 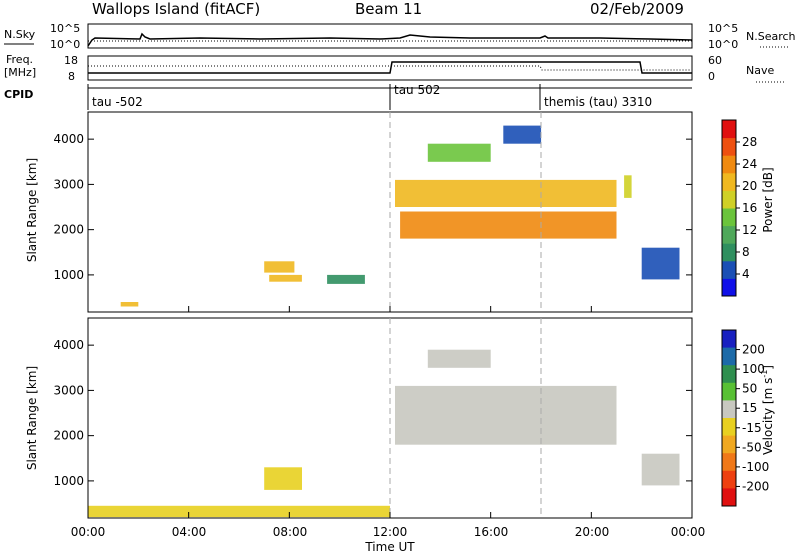 What do you see at coordinates (68, 390) in the screenshot?
I see `velocity-ytick-label-2: 3000` at bounding box center [68, 390].